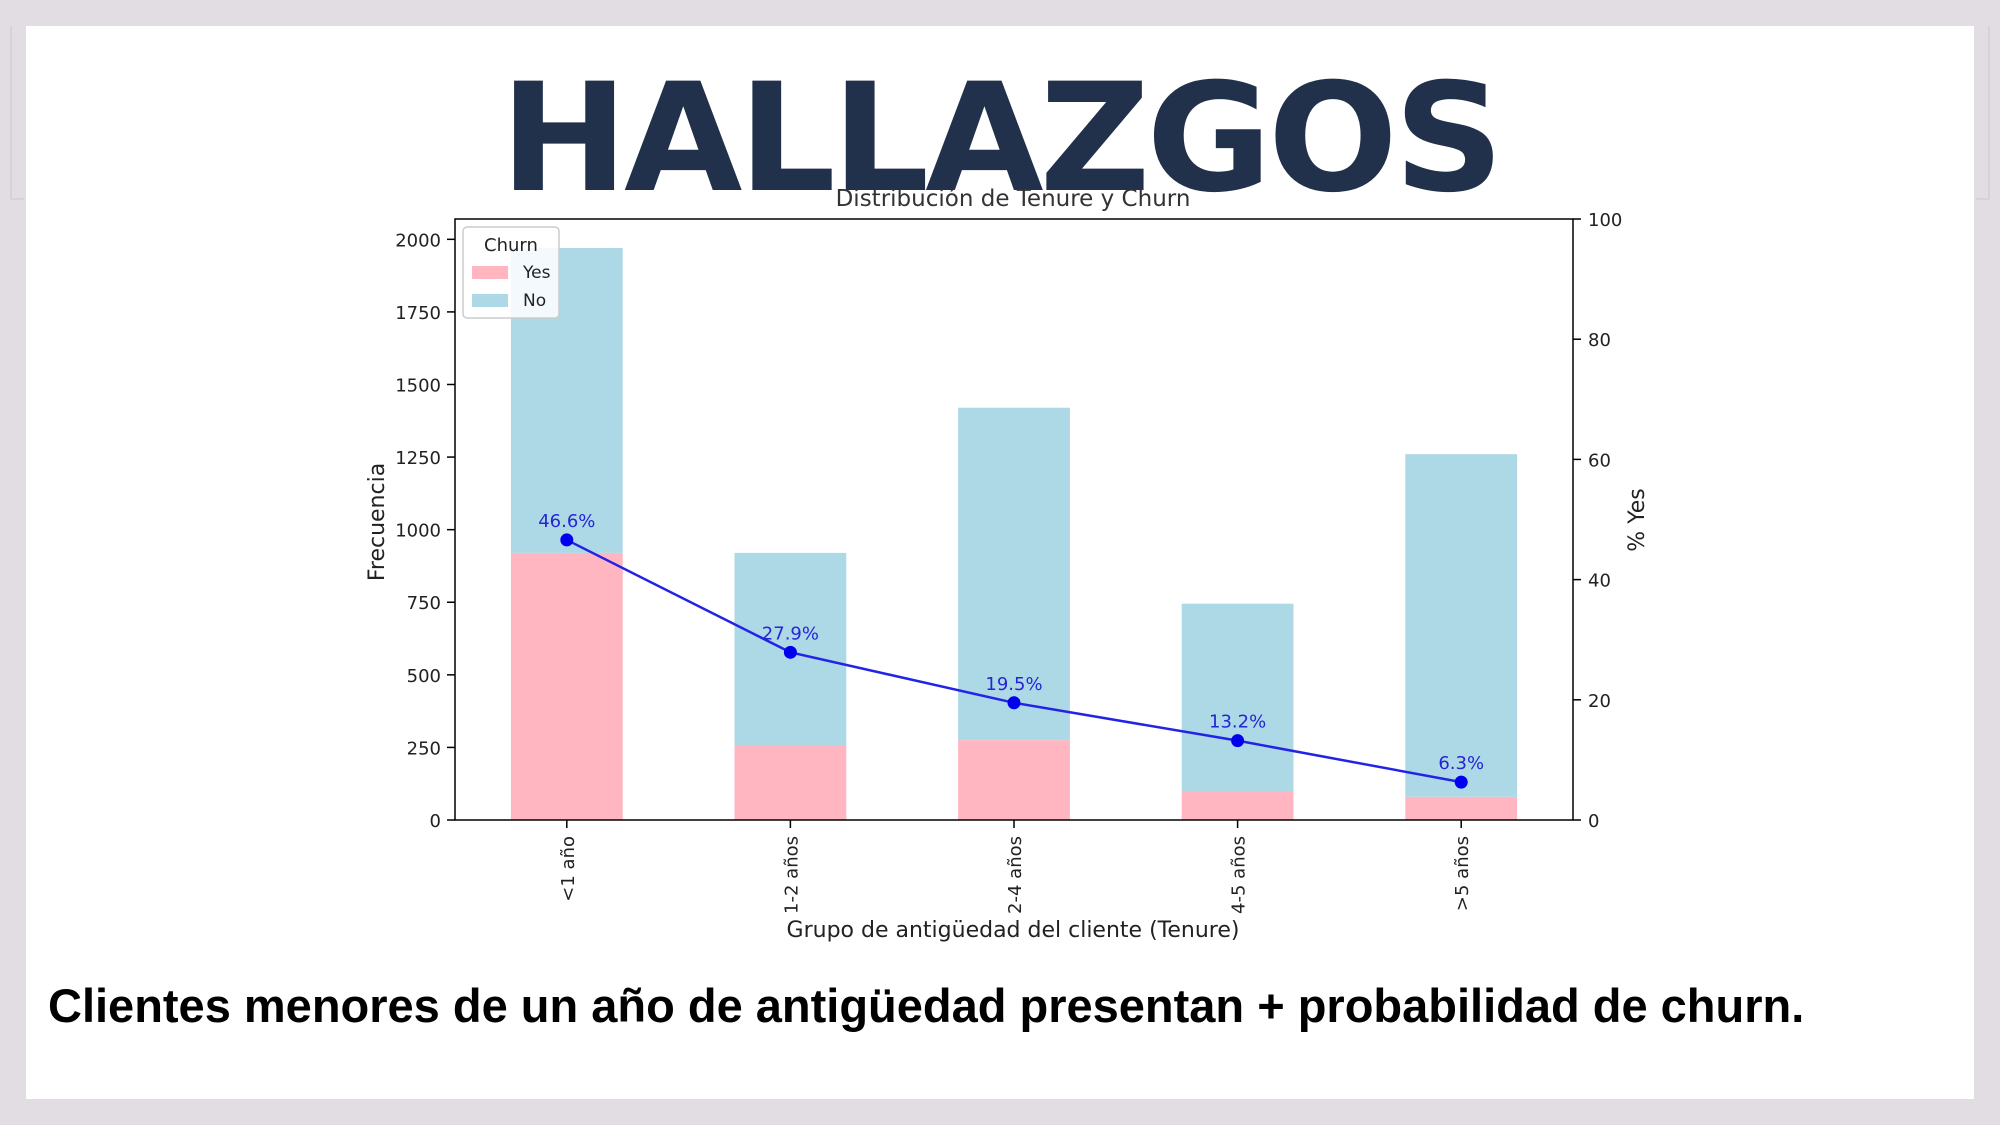 Image resolution: width=2000 pixels, height=1125 pixels. I want to click on y-tick-label: 1750, so click(418, 313).